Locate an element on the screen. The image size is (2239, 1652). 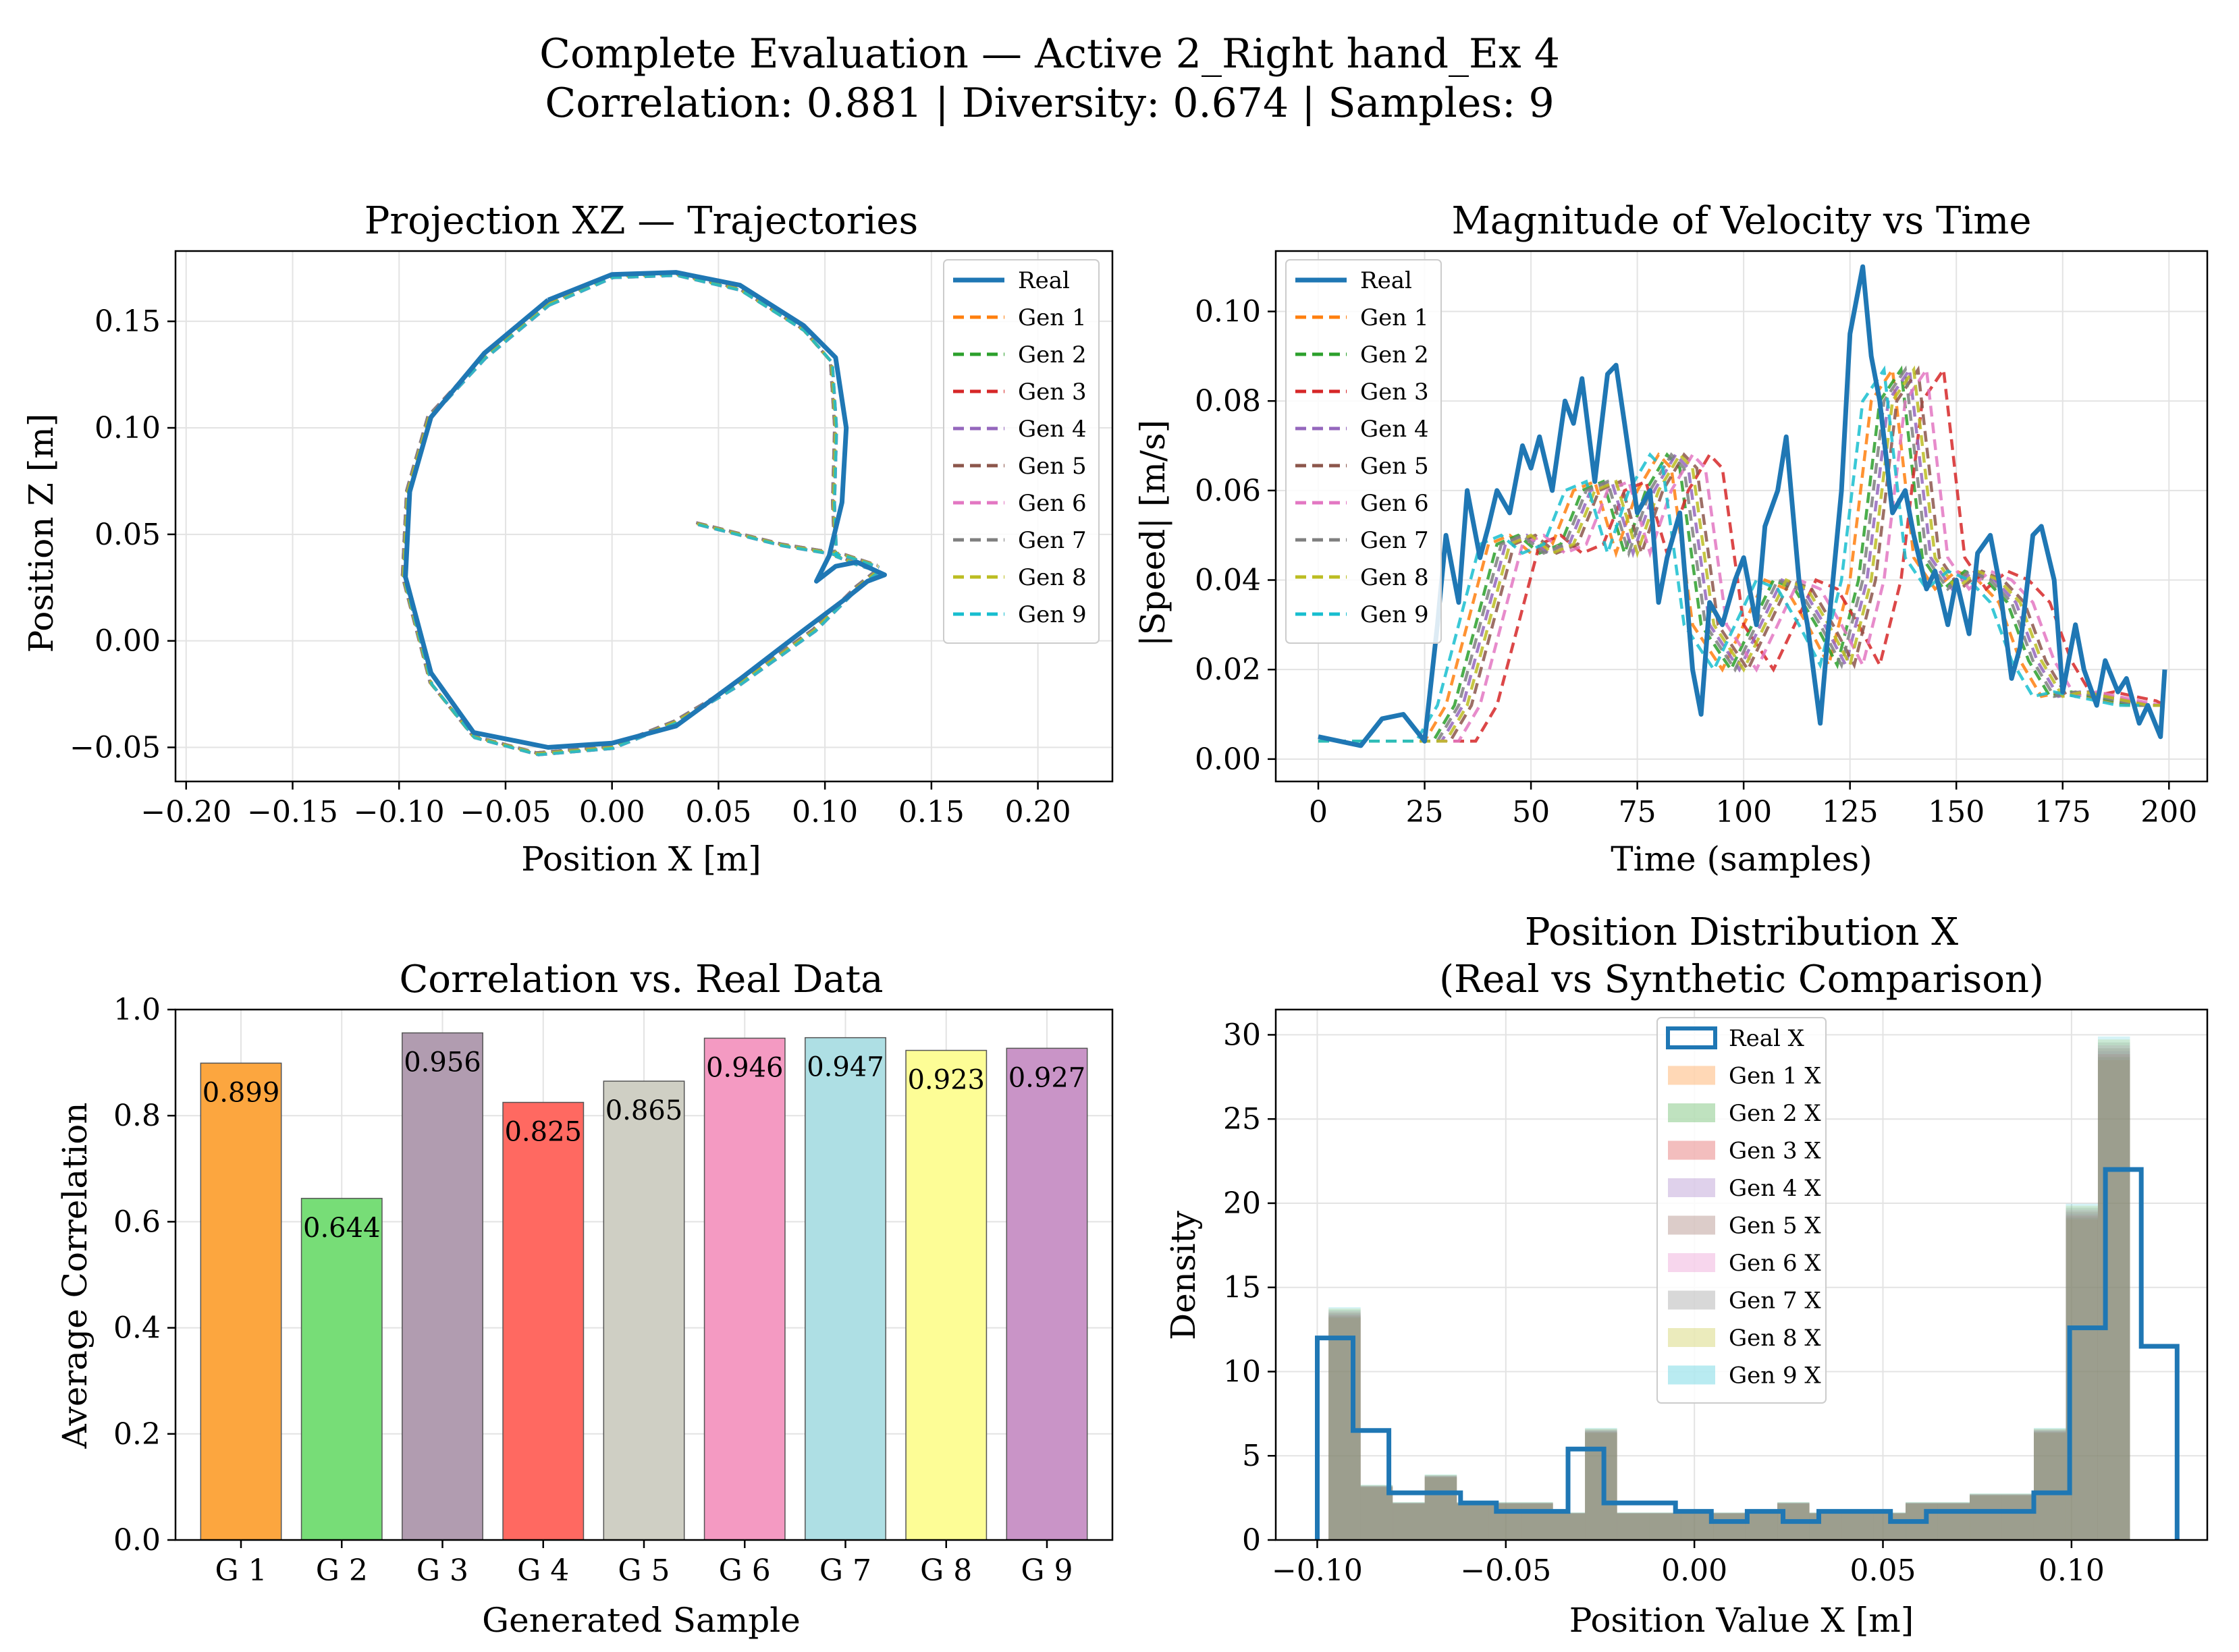
velocity-legend-label: Gen 8 is located at coordinates (1394, 577).